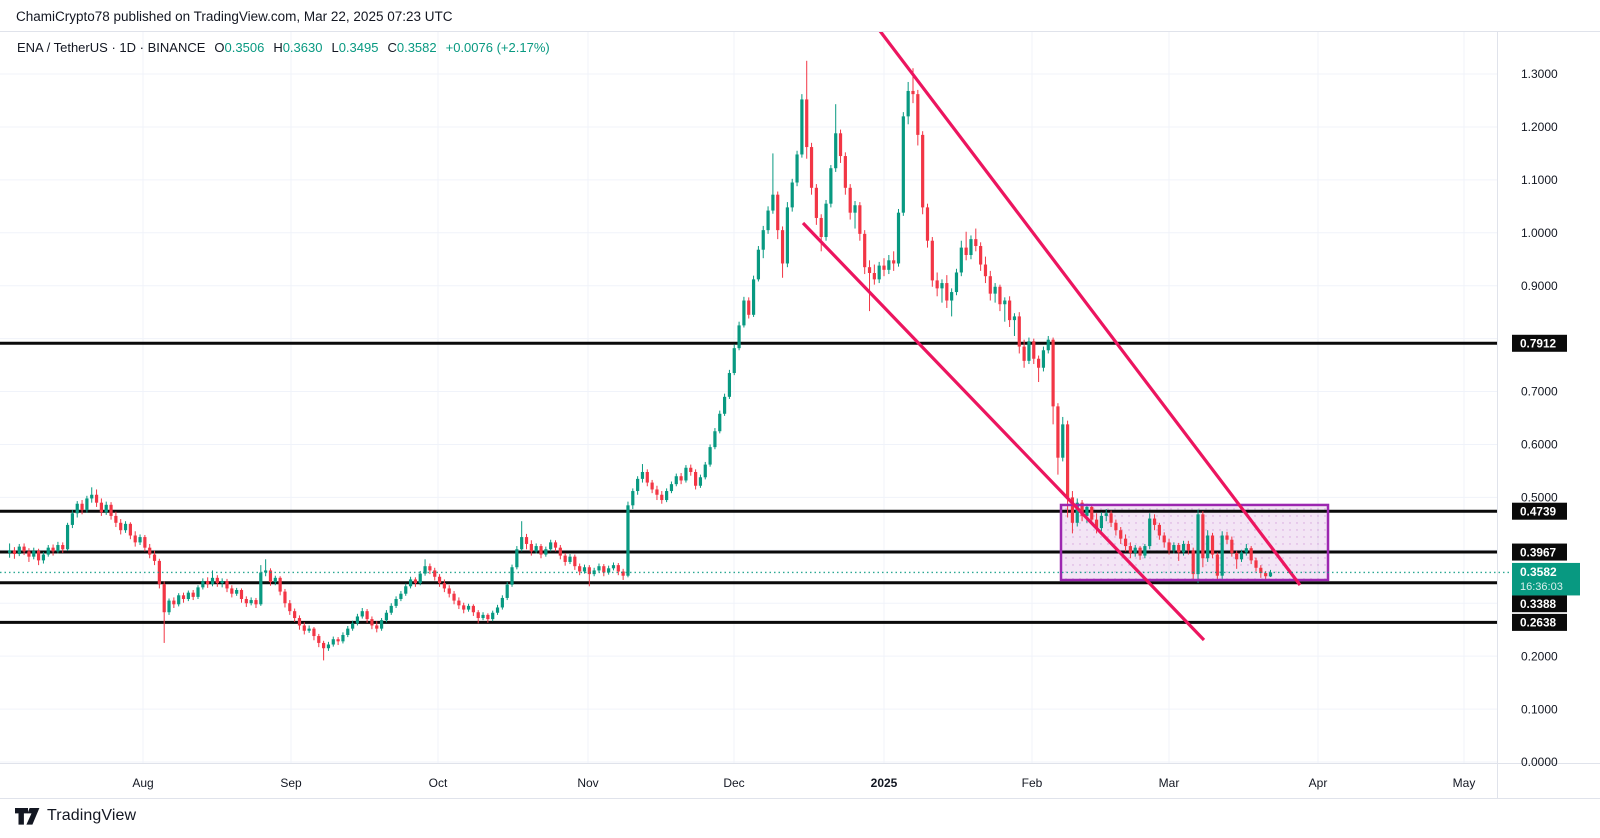  I want to click on time-axis-label: Sep, so click(291, 783).